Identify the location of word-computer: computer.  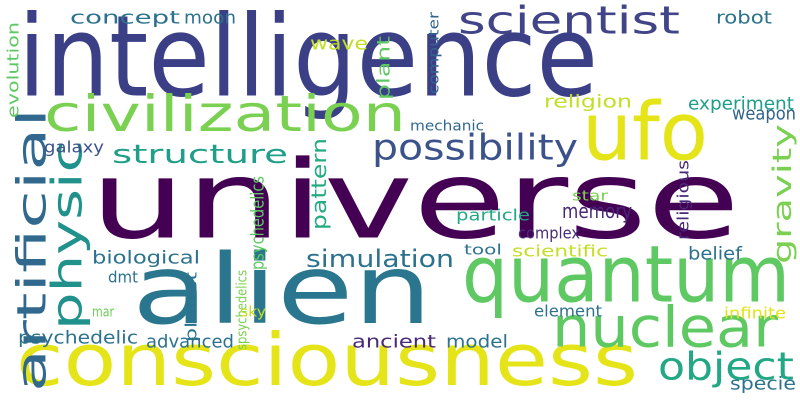
(434, 52).